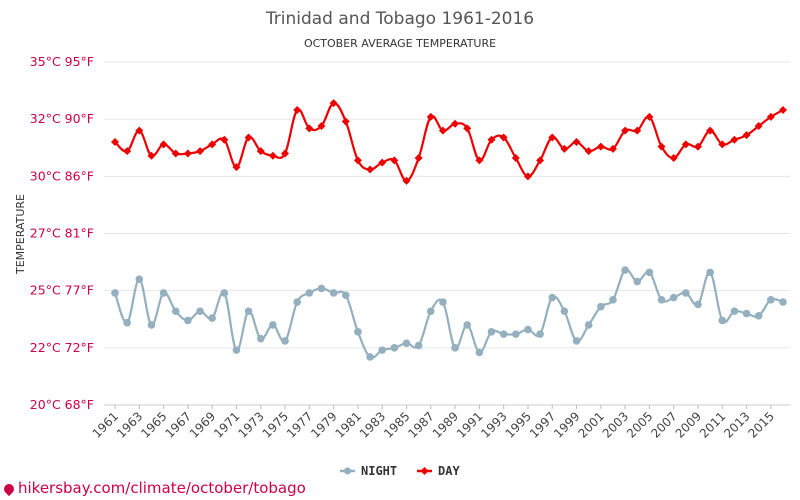  Describe the element at coordinates (400, 471) in the screenshot. I see `legend: NIGHT DAY` at that location.